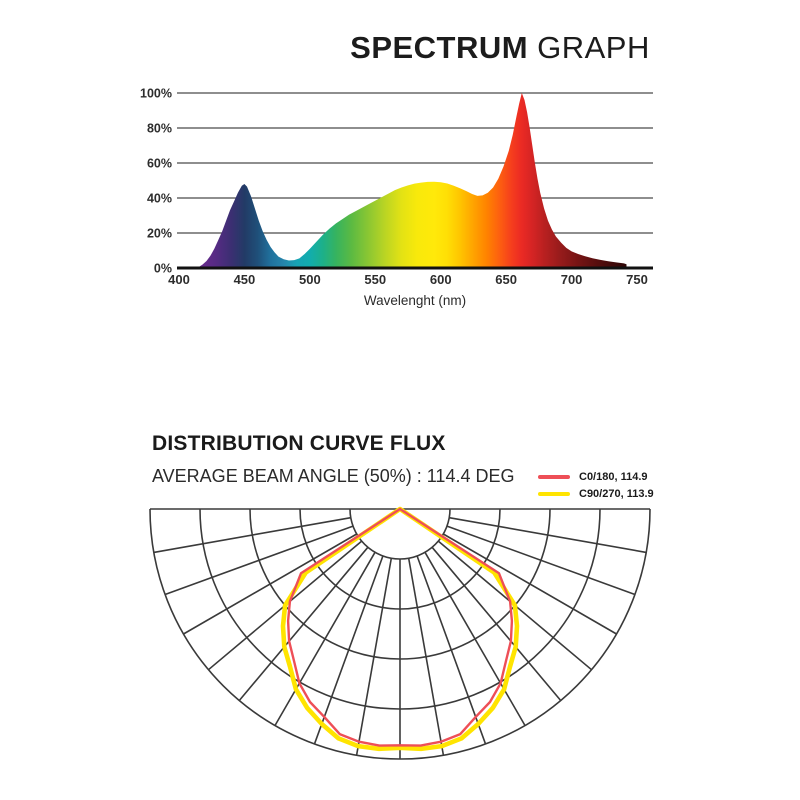  What do you see at coordinates (441, 279) in the screenshot?
I see `svg-text: 600` at bounding box center [441, 279].